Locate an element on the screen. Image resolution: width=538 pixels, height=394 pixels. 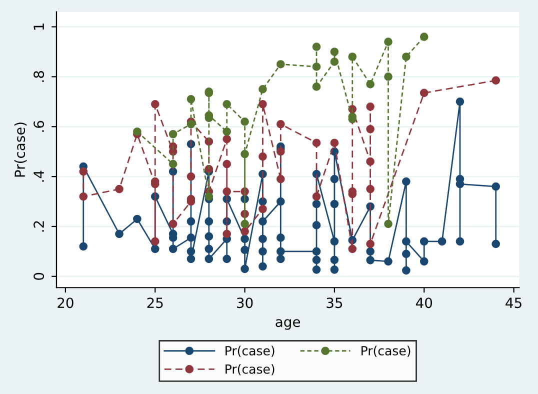
x-tick-label: 35 is located at coordinates (334, 303).